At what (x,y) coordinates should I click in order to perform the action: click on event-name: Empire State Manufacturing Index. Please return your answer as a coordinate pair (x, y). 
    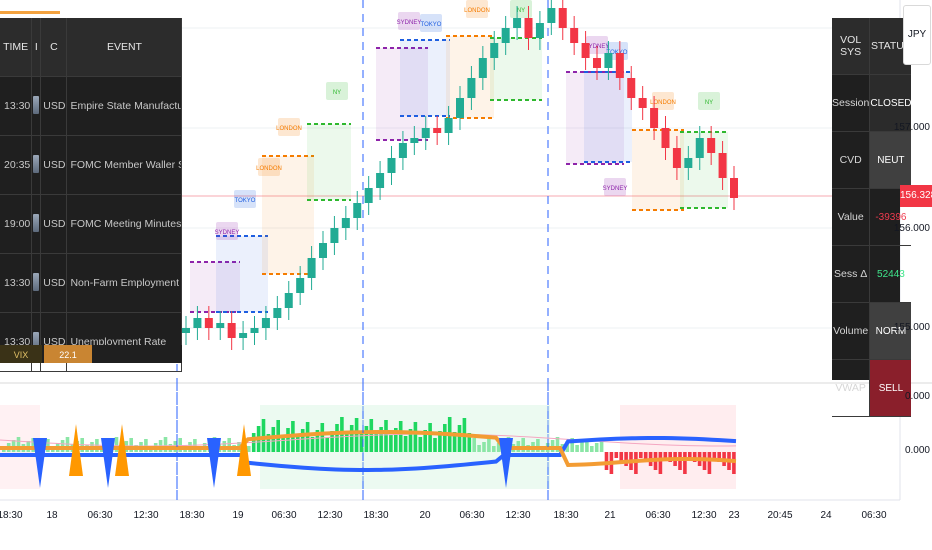
    Looking at the image, I should click on (124, 106).